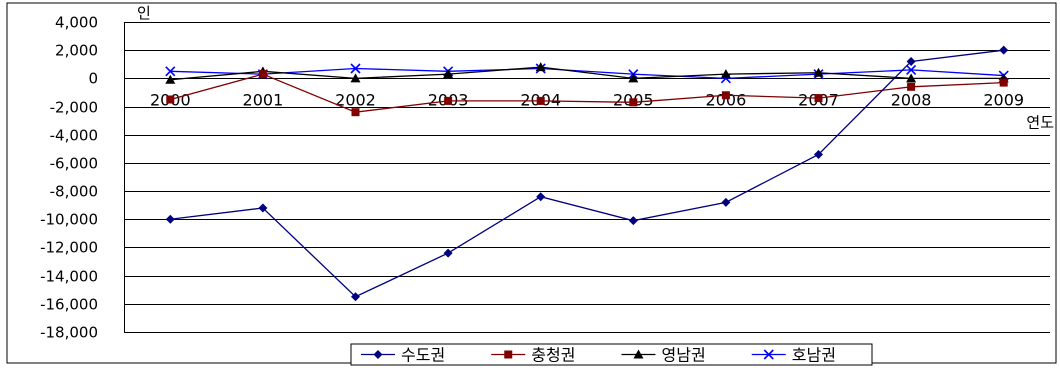  I want to click on y-tick-label: -4,000, so click(74, 136).